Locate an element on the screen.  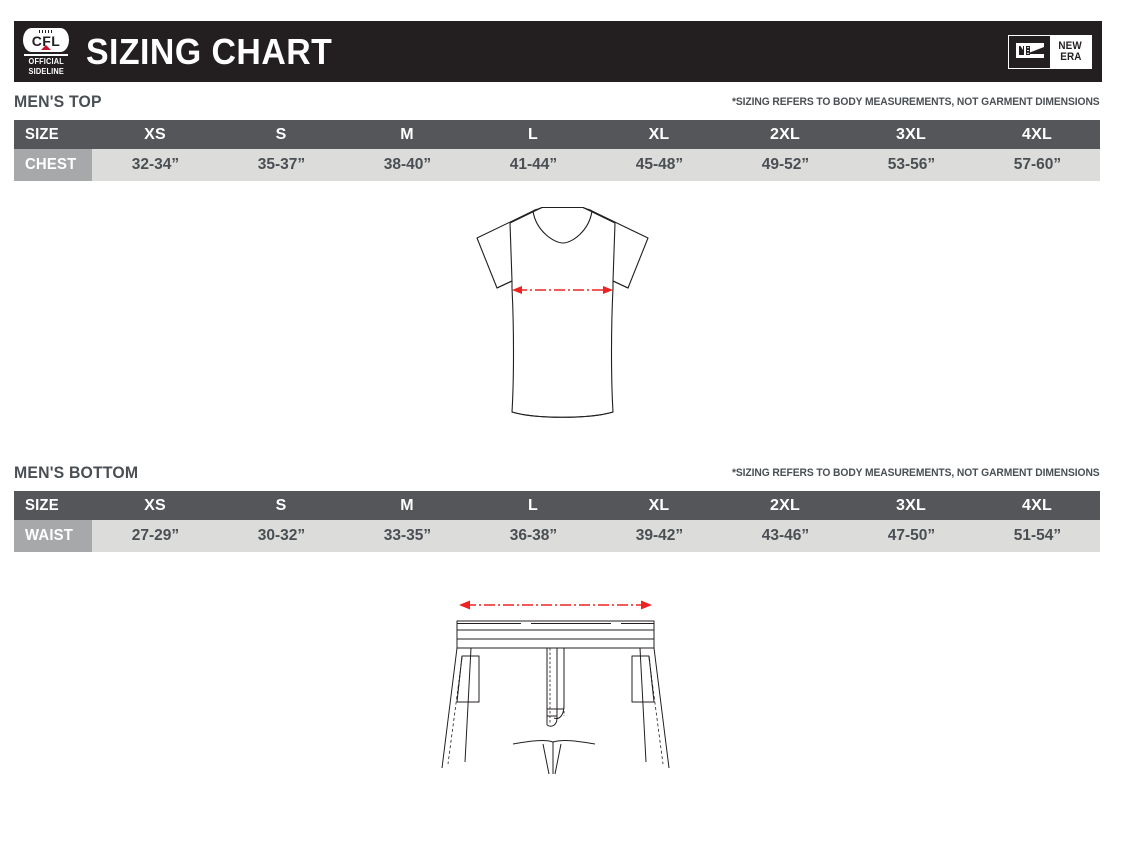
shorts-line-art is located at coordinates (555, 687).